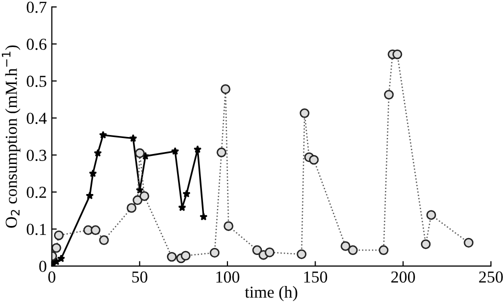  I want to click on y-tick-label: 0, so click(42, 266).